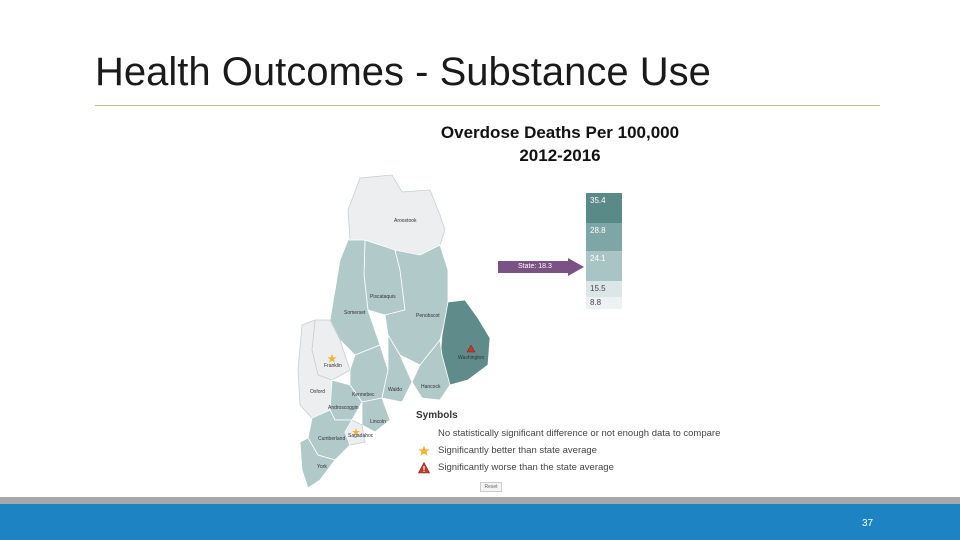  Describe the element at coordinates (361, 436) in the screenshot. I see `label-sagadahoc: Sagadahoc` at that location.